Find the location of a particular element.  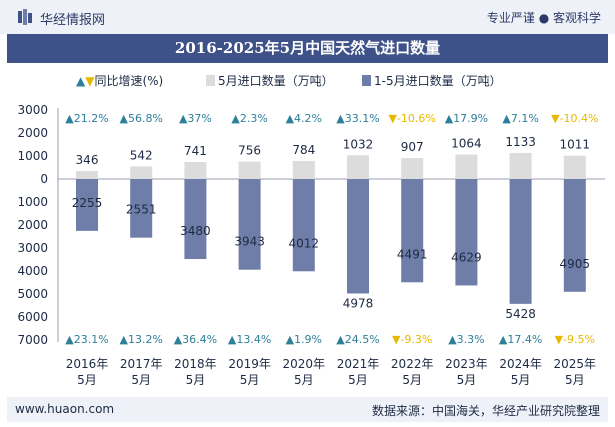

legend-monthly: 5月进口数量（万吨） is located at coordinates (270, 80).